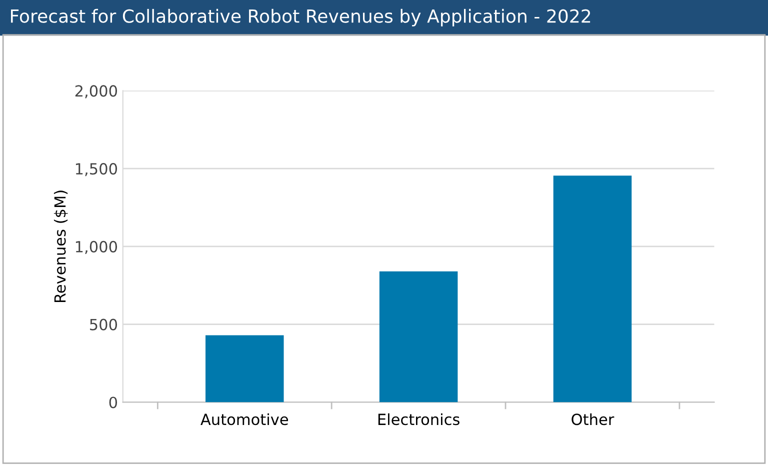  What do you see at coordinates (97, 247) in the screenshot?
I see `y-tick-label: 1,000` at bounding box center [97, 247].